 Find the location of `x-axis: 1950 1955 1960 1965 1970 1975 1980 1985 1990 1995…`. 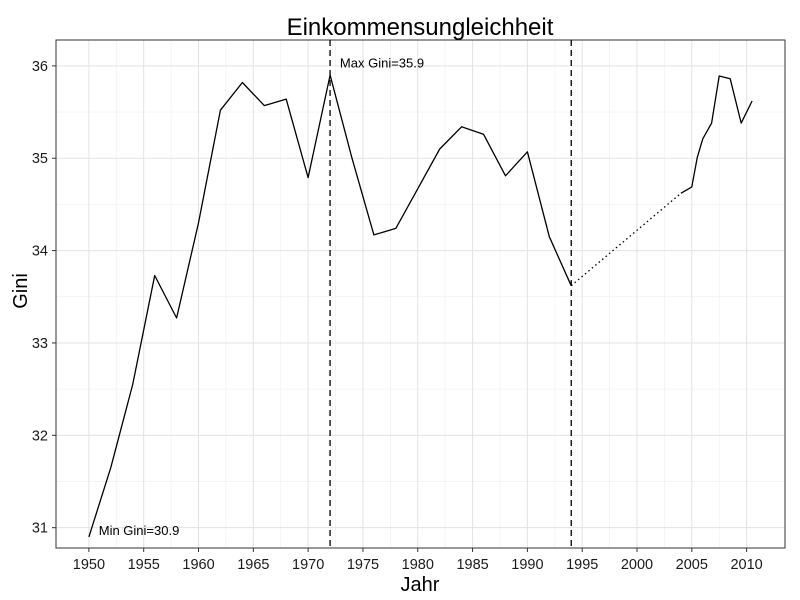

x-axis: 1950 1955 1960 1965 1970 1975 1980 1985 1990 1995… is located at coordinates (418, 560).